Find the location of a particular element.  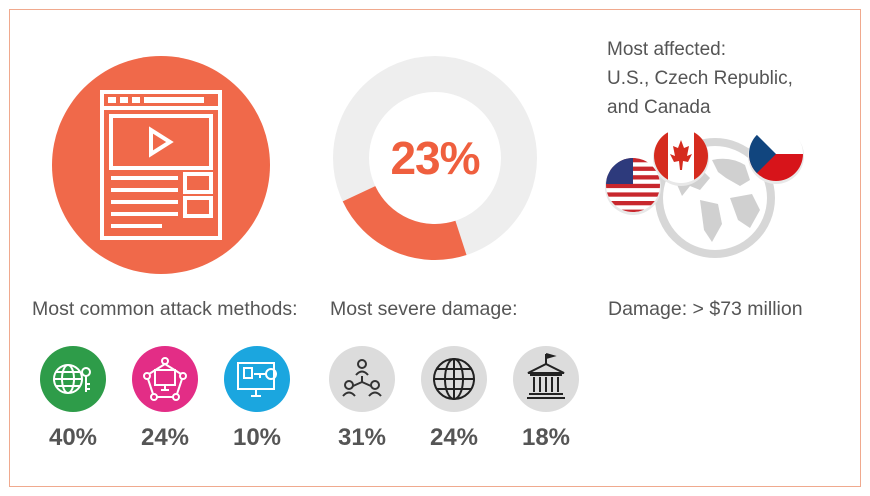

attack-pct-1: 40% is located at coordinates (73, 437).